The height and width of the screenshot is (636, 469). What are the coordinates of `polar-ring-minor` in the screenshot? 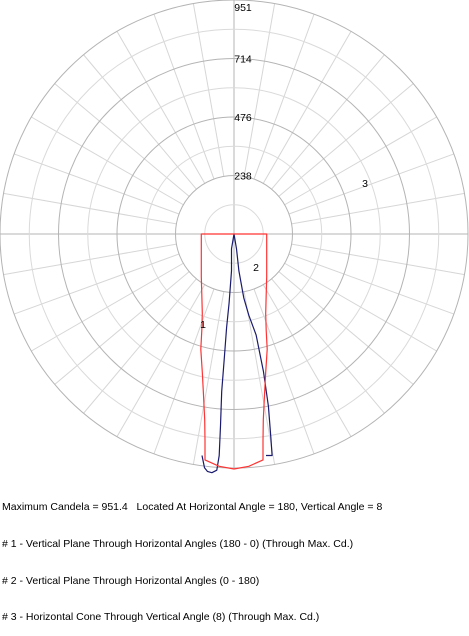 It's located at (234, 234).